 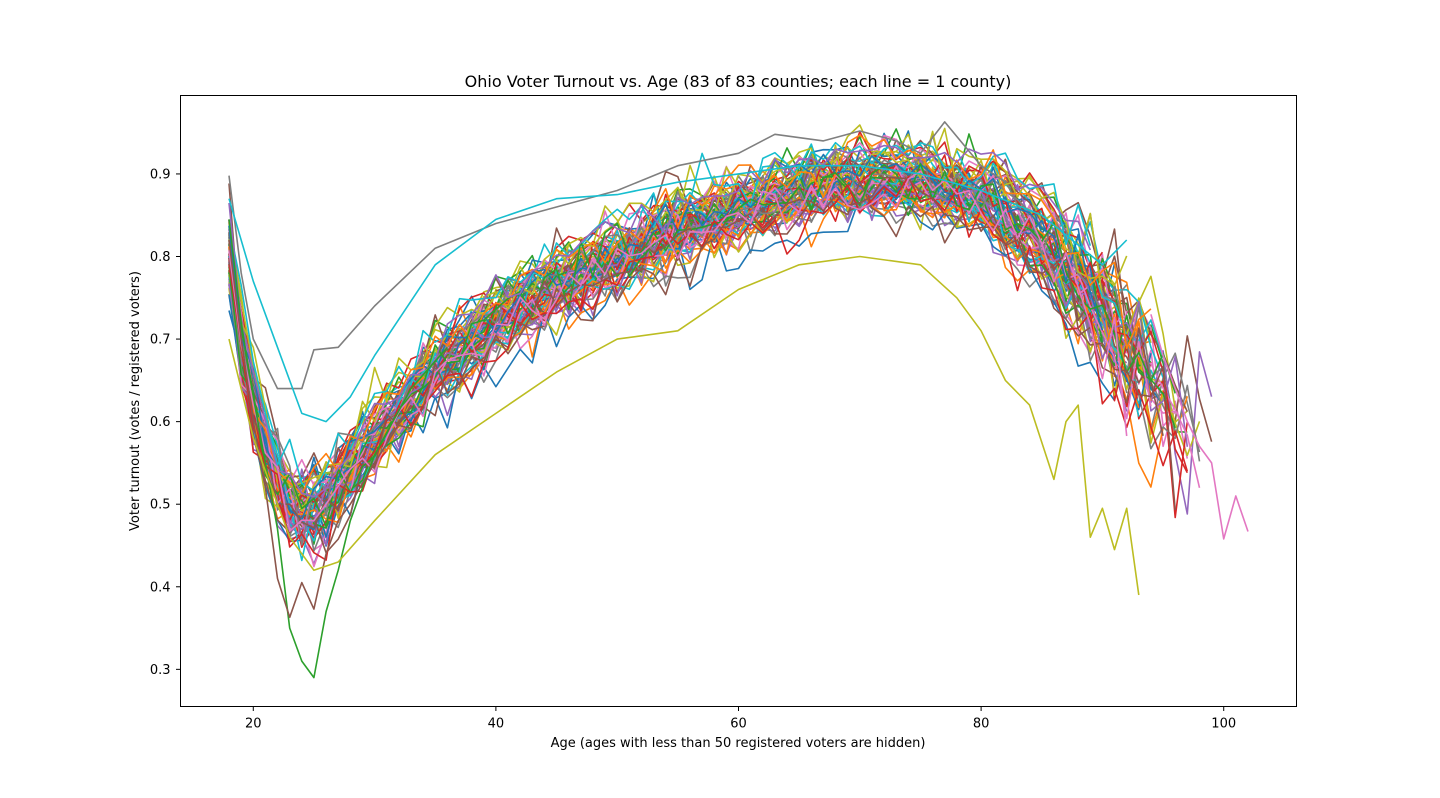 What do you see at coordinates (160, 587) in the screenshot?
I see `y-tick-label: 0.4` at bounding box center [160, 587].